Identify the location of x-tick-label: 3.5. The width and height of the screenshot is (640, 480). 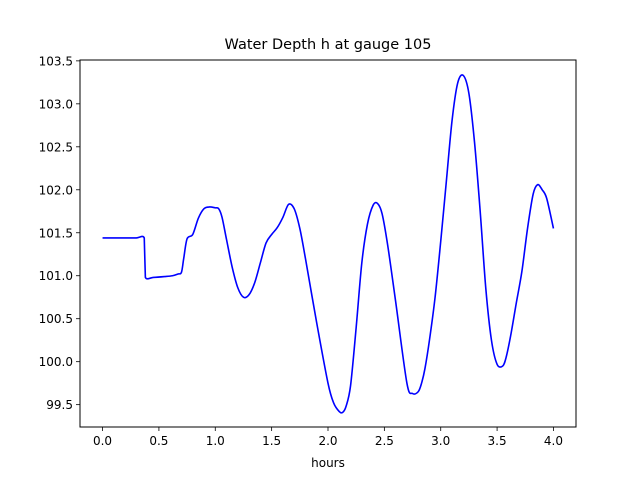
(497, 441).